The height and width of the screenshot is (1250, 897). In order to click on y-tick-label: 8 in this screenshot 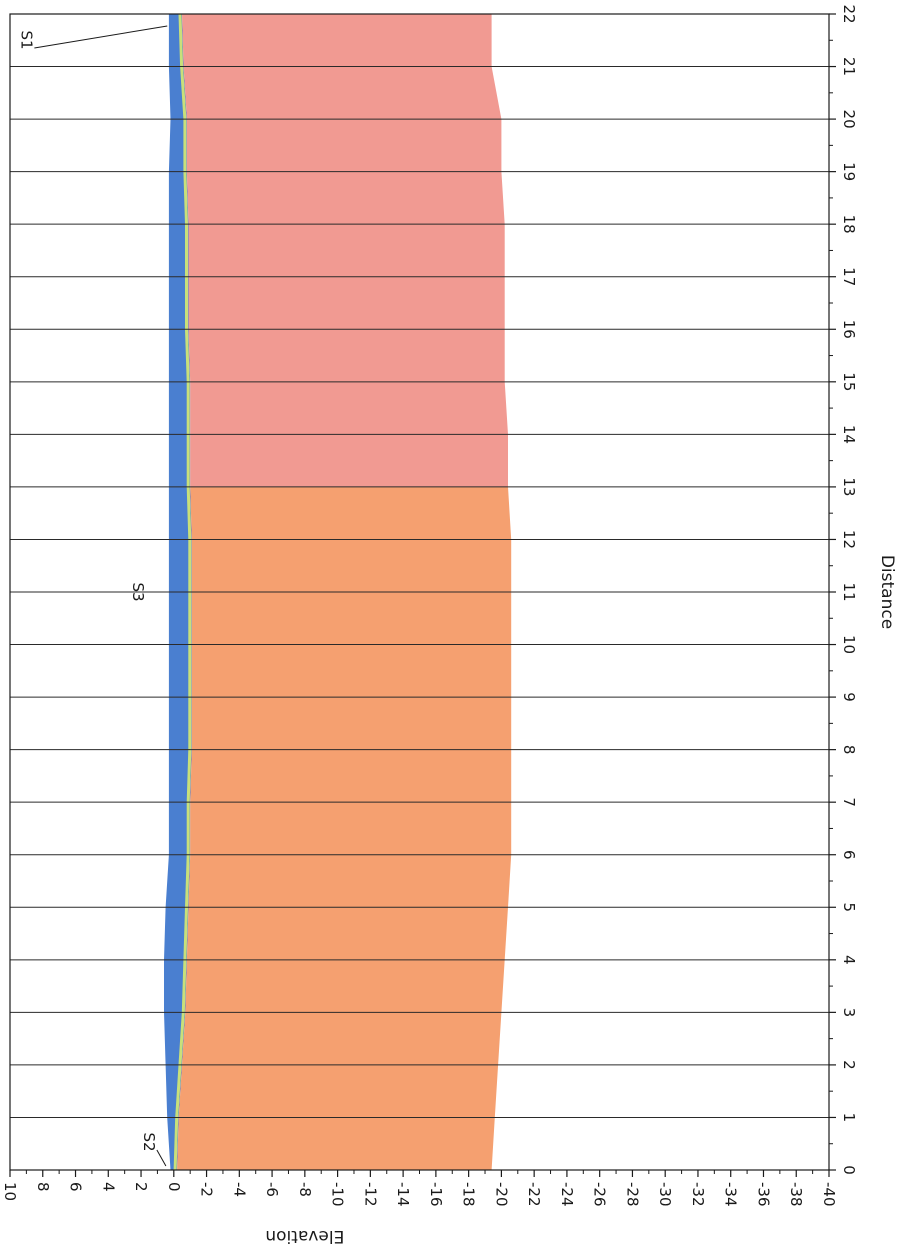, I will do `click(43, 1187)`.